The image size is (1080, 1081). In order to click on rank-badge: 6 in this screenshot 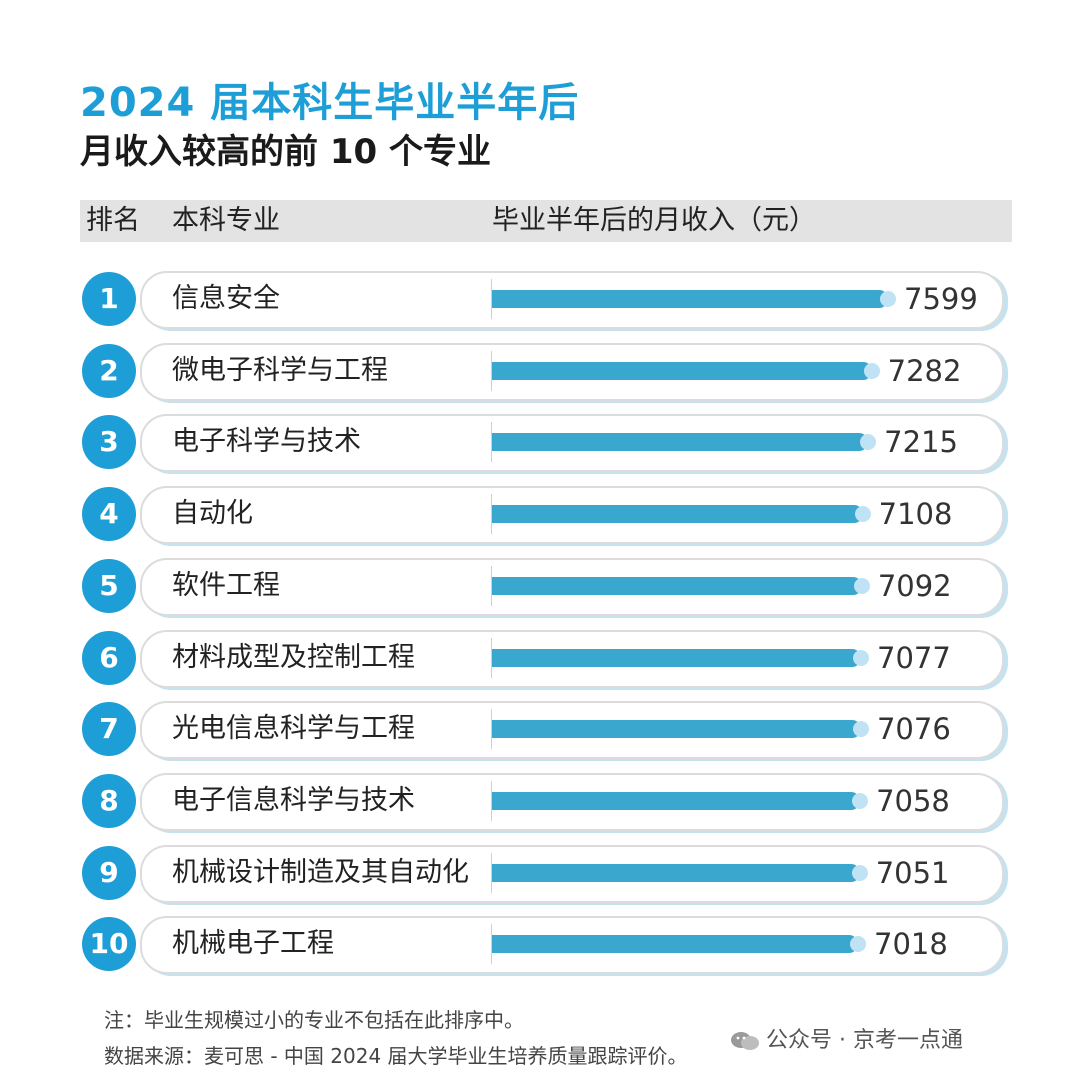, I will do `click(109, 657)`.